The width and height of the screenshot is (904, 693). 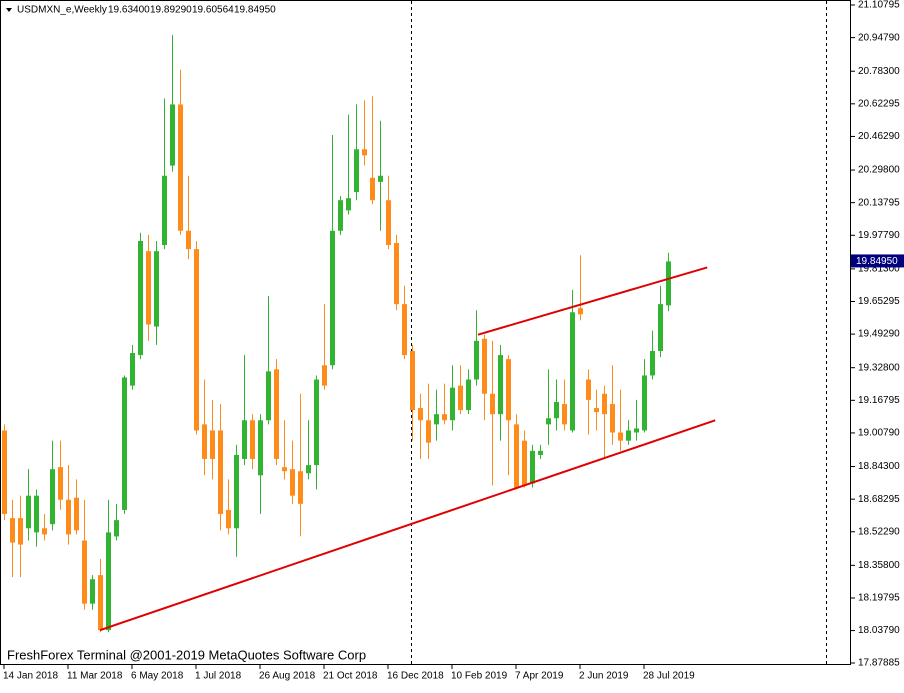 I want to click on x-tick-label: 16 Dec 2018, so click(x=415, y=676).